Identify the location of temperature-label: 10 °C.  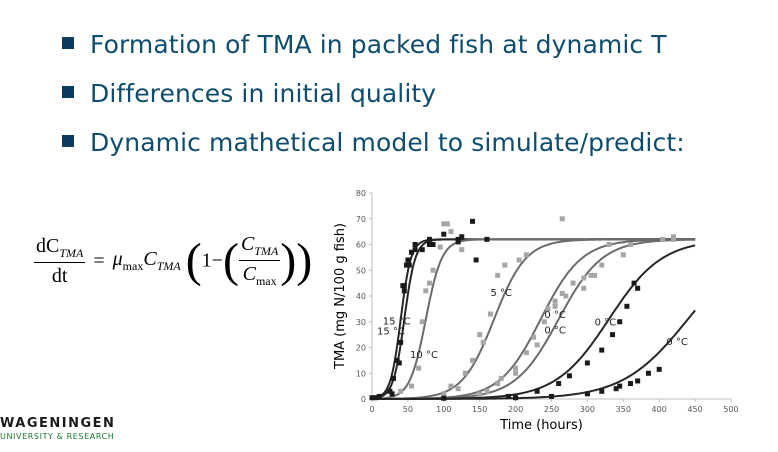
(424, 355).